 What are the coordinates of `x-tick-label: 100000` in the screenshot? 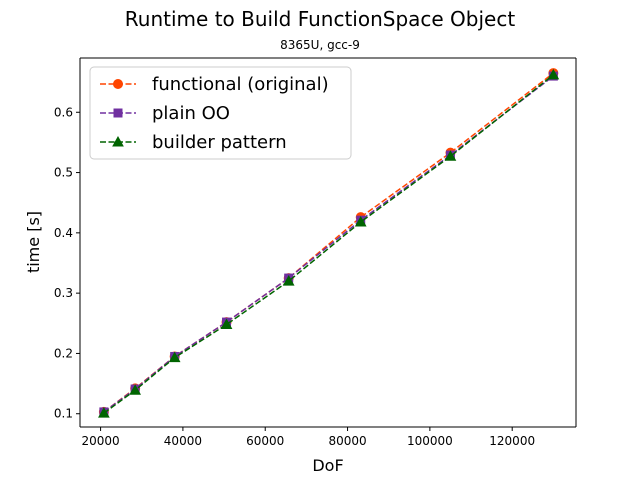 It's located at (430, 441).